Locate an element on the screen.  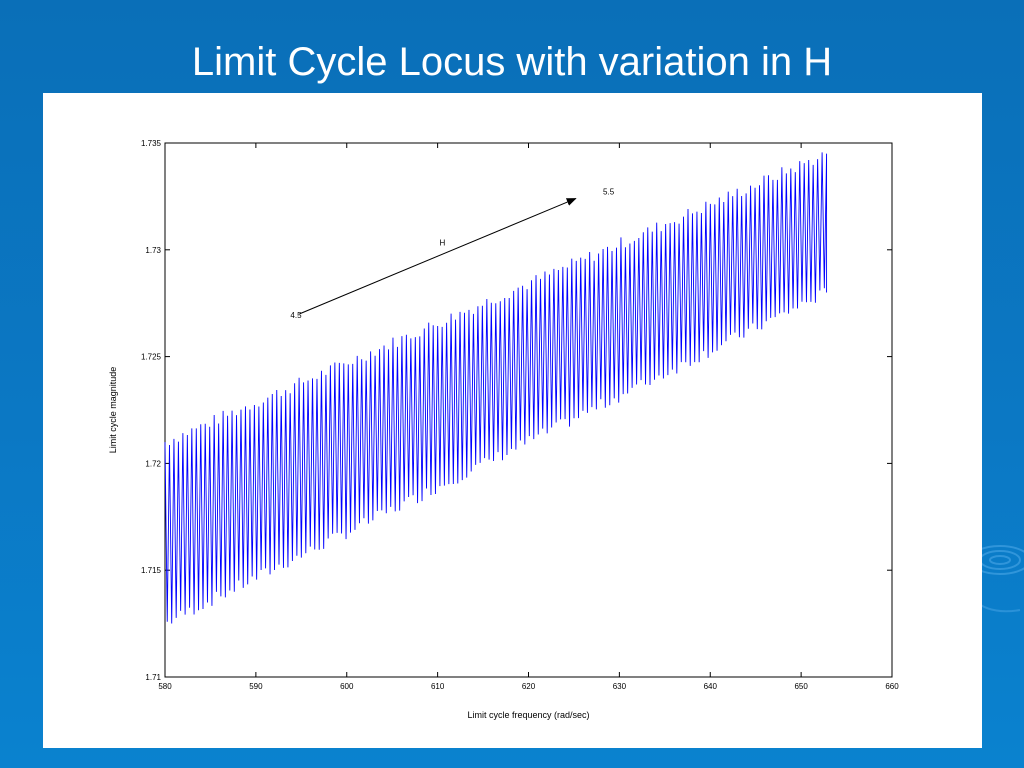
y-axis-label: Limit cycle magnitude is located at coordinates (113, 410).